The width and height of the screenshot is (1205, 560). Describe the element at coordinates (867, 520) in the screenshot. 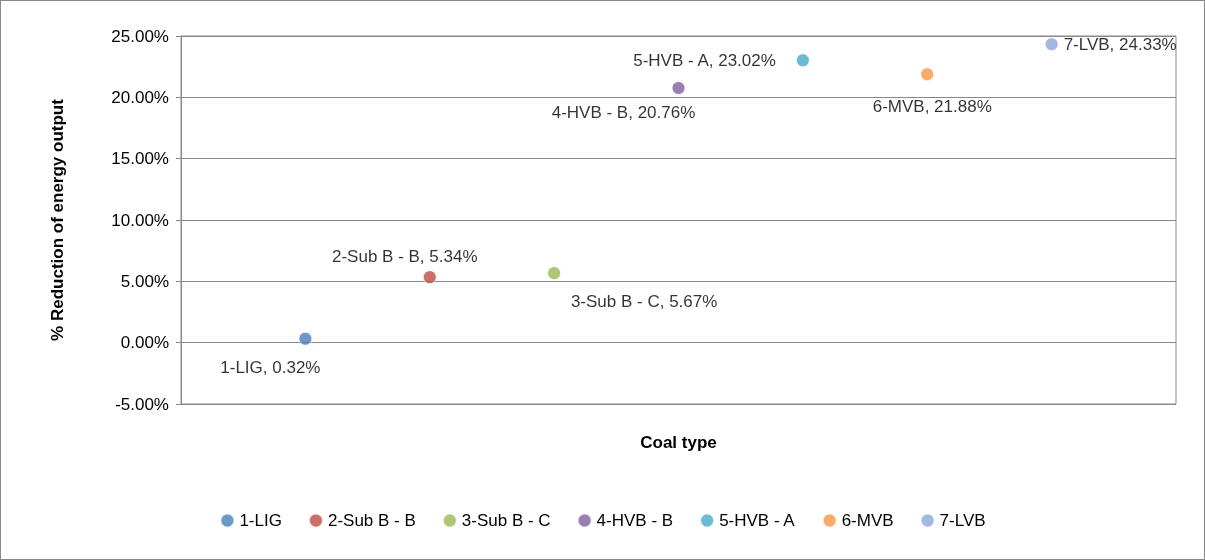

I see `legend-label: 6-MVB` at that location.